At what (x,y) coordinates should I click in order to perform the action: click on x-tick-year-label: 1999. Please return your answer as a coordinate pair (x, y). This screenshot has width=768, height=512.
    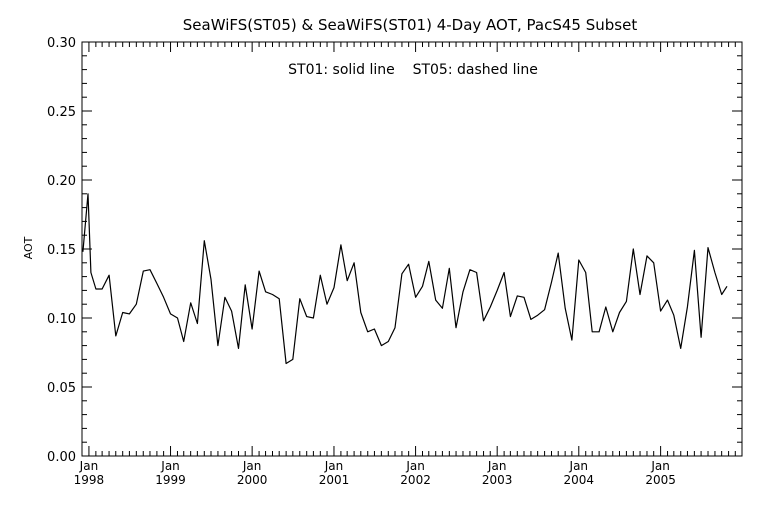
    Looking at the image, I should click on (170, 480).